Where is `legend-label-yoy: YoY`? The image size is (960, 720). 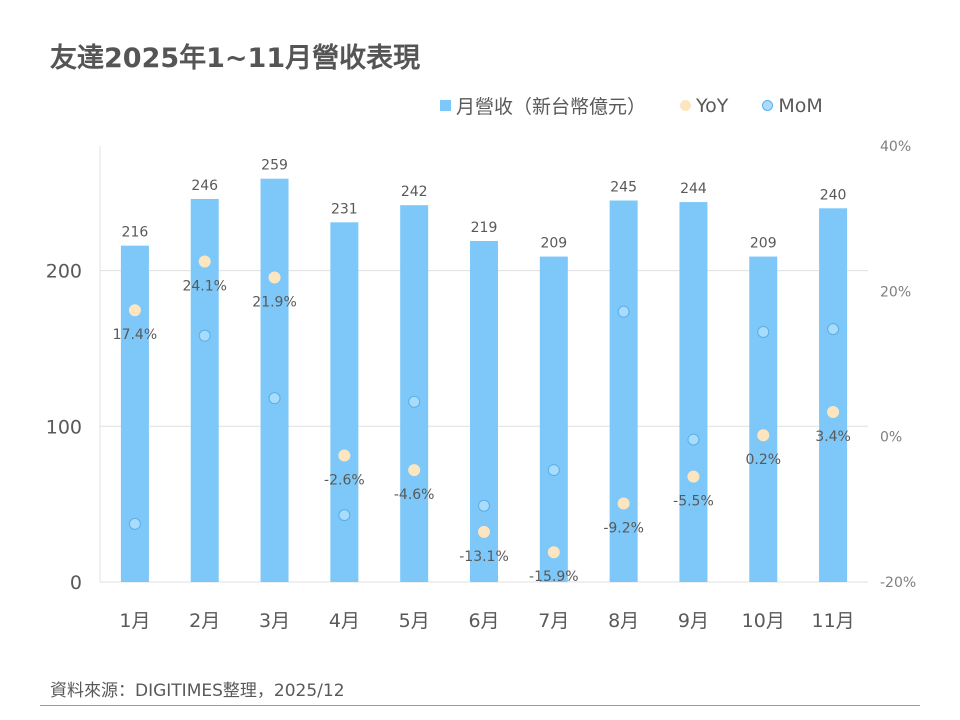
legend-label-yoy: YoY is located at coordinates (712, 105).